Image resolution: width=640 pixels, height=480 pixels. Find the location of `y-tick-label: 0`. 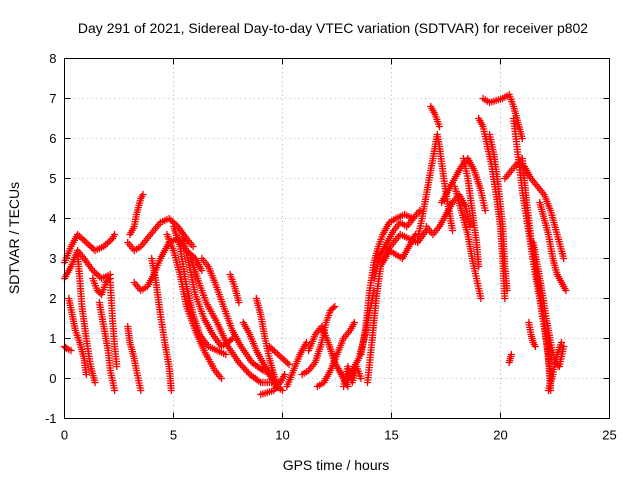

y-tick-label: 0 is located at coordinates (52, 378).